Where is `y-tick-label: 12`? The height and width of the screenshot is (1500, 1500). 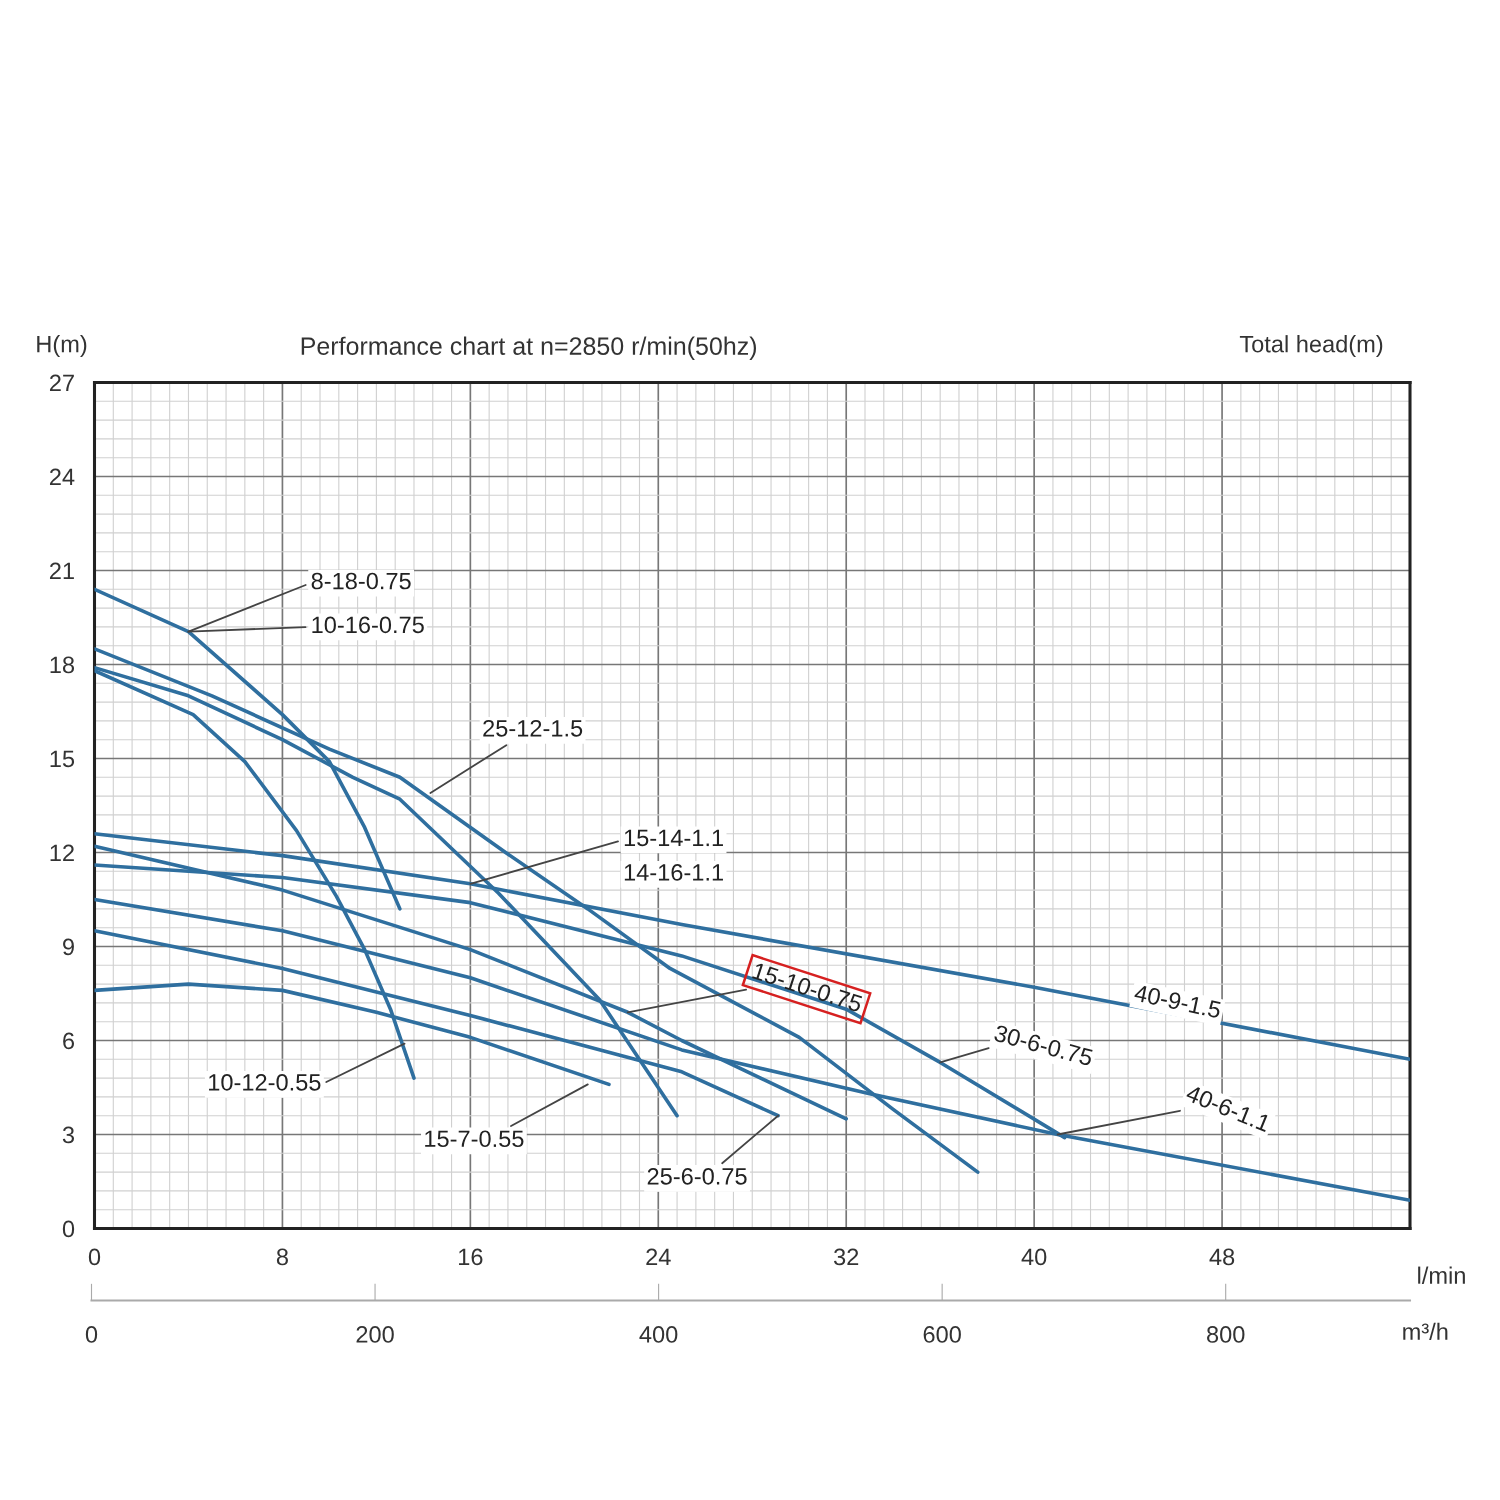 y-tick-label: 12 is located at coordinates (62, 853).